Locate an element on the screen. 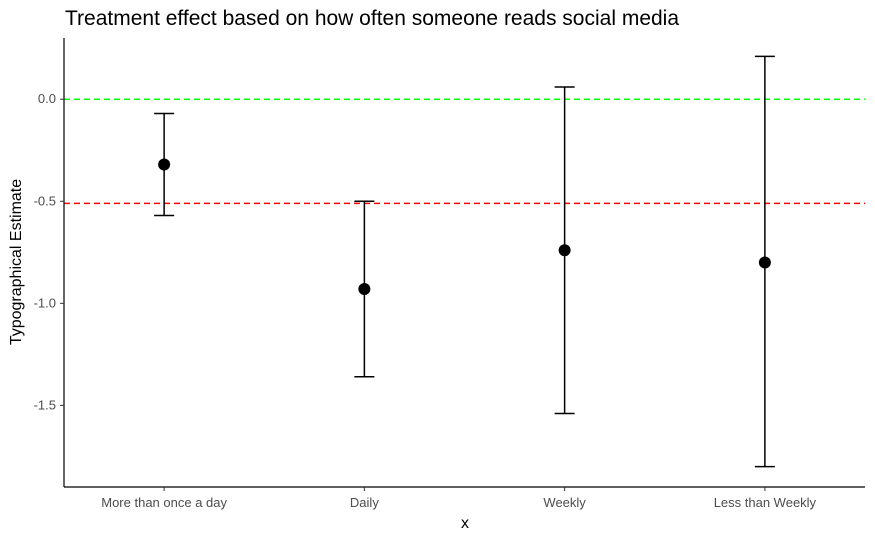 This screenshot has width=875, height=540. y-tick-label: -1.5 is located at coordinates (45, 404).